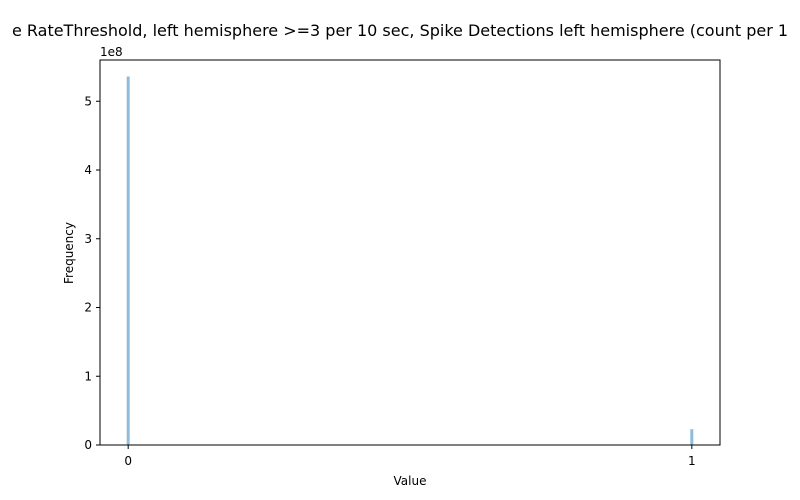  Describe the element at coordinates (692, 461) in the screenshot. I see `x-tick-label: 1` at that location.